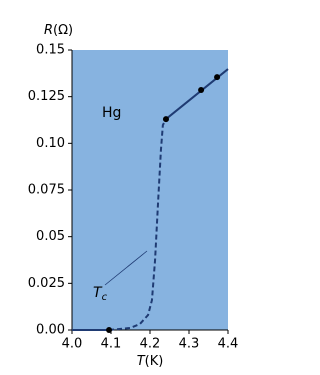 This screenshot has width=320, height=375. I want to click on tc-symbol: T, so click(98, 293).